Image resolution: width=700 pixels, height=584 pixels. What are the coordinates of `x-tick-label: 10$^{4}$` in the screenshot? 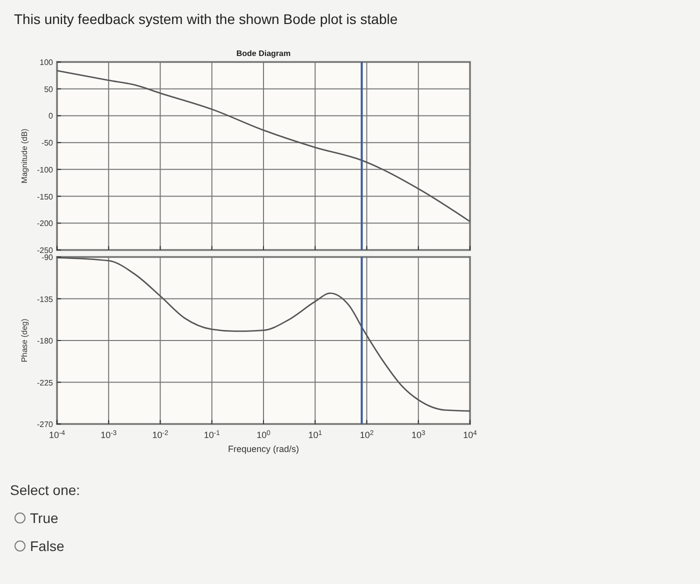 It's located at (470, 435).